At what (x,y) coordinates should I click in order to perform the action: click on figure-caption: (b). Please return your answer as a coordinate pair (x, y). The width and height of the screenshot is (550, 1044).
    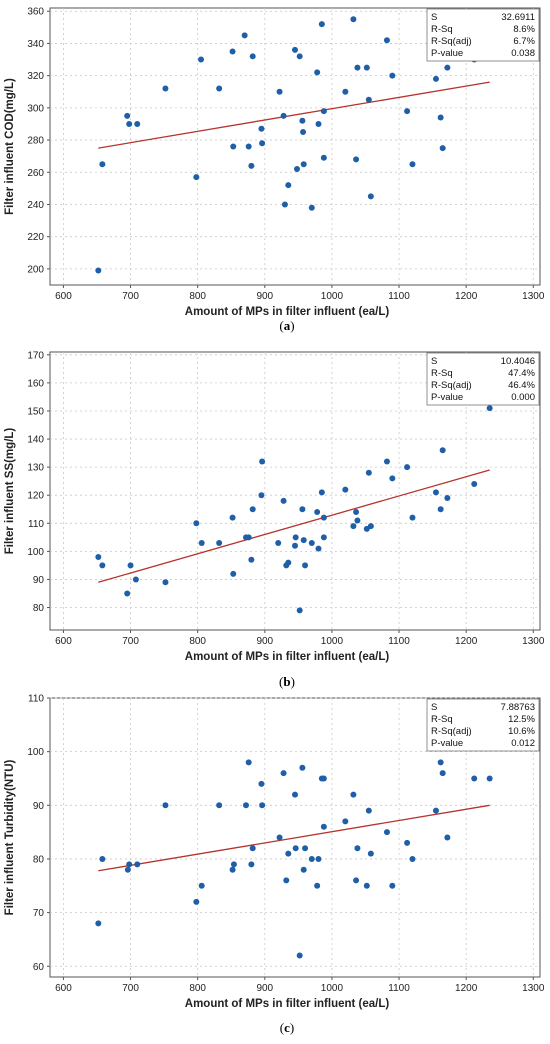
    Looking at the image, I should click on (287, 681).